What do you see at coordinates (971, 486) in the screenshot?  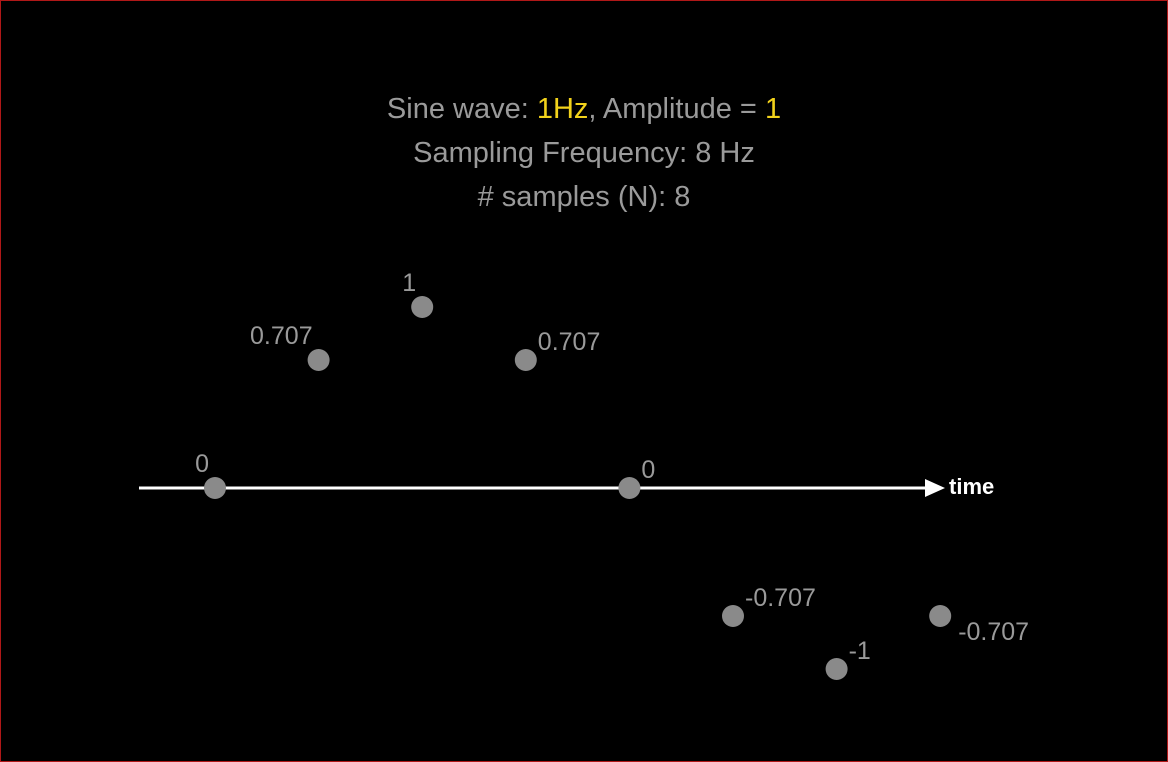 I see `time-axis-label: time` at bounding box center [971, 486].